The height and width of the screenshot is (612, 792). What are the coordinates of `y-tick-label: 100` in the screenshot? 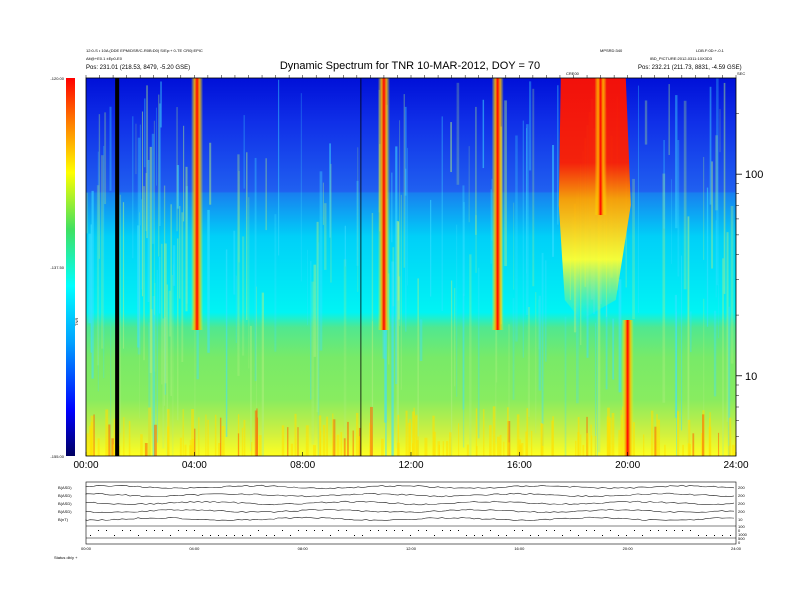 It's located at (754, 175).